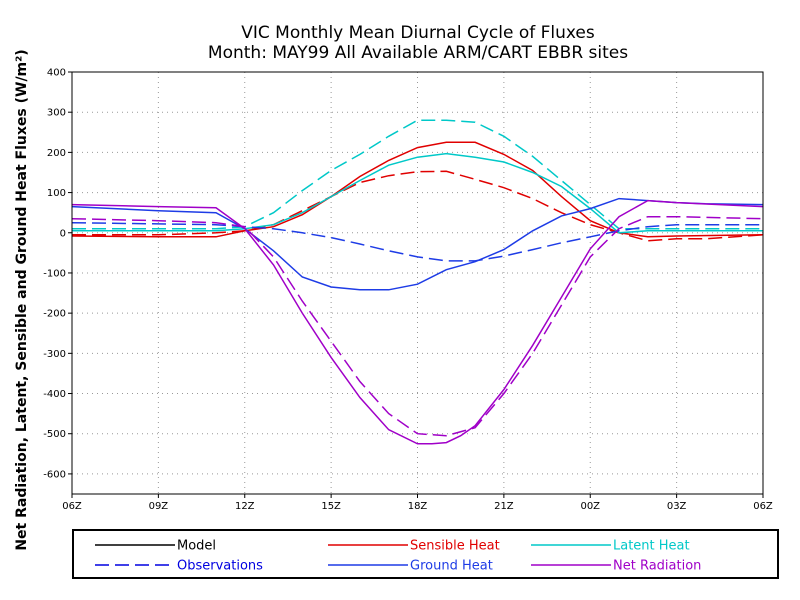 This screenshot has height=600, width=800. Describe the element at coordinates (54, 354) in the screenshot. I see `y-tick-label: -300` at that location.